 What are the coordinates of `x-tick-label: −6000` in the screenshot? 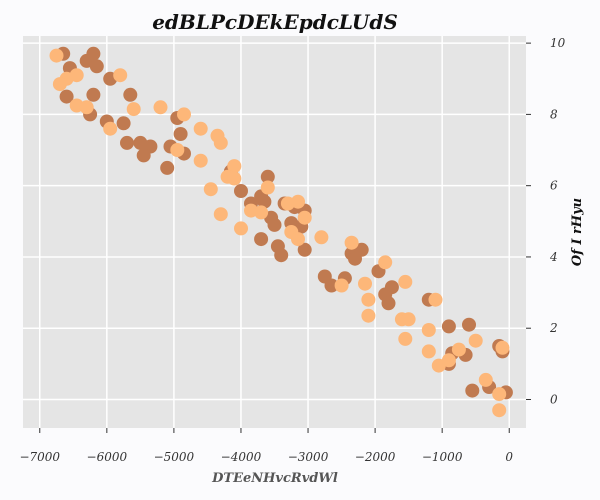 It's located at (107, 457).